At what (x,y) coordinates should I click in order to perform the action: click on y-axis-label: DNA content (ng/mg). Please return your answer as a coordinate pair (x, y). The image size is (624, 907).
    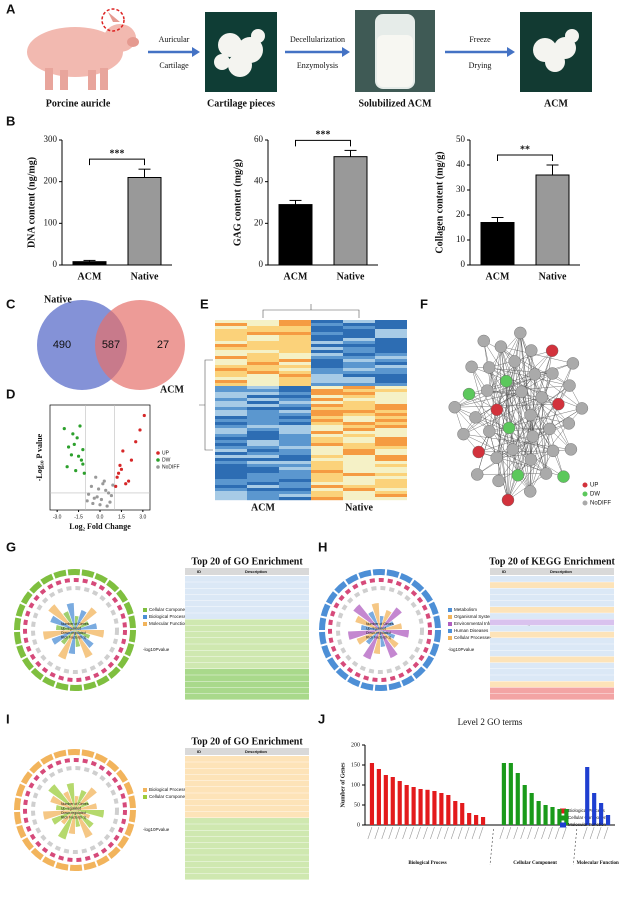
    Looking at the image, I should click on (31, 202).